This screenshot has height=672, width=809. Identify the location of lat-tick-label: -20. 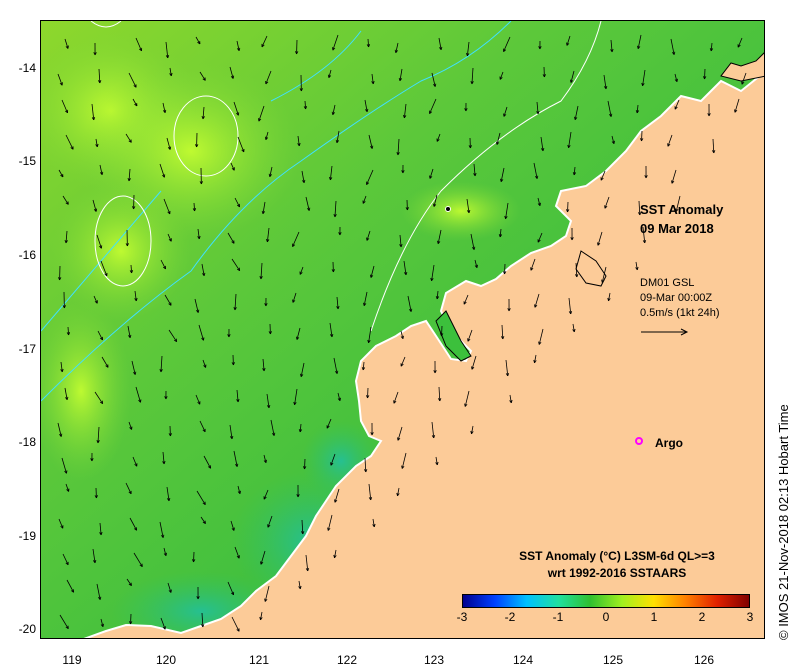
(27, 629).